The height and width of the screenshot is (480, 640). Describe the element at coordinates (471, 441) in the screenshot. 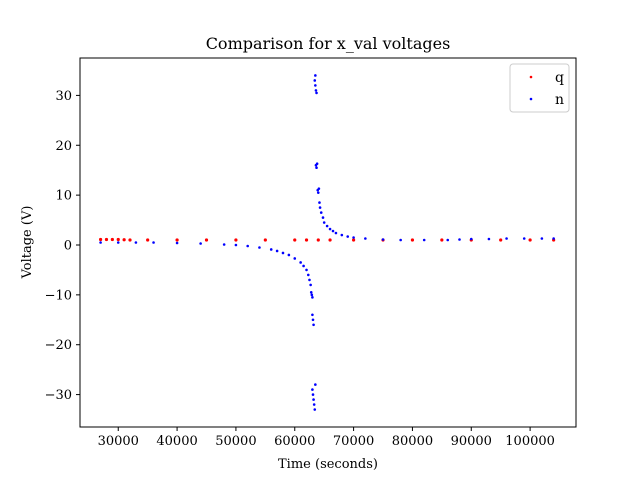

I see `x-tick-label-6: 90000` at that location.